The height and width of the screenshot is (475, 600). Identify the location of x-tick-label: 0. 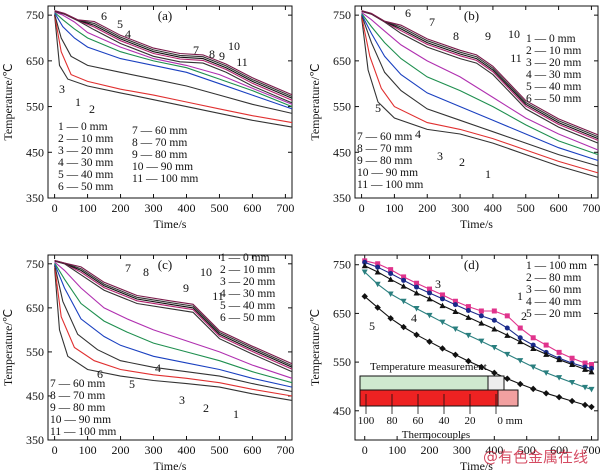
(362, 208).